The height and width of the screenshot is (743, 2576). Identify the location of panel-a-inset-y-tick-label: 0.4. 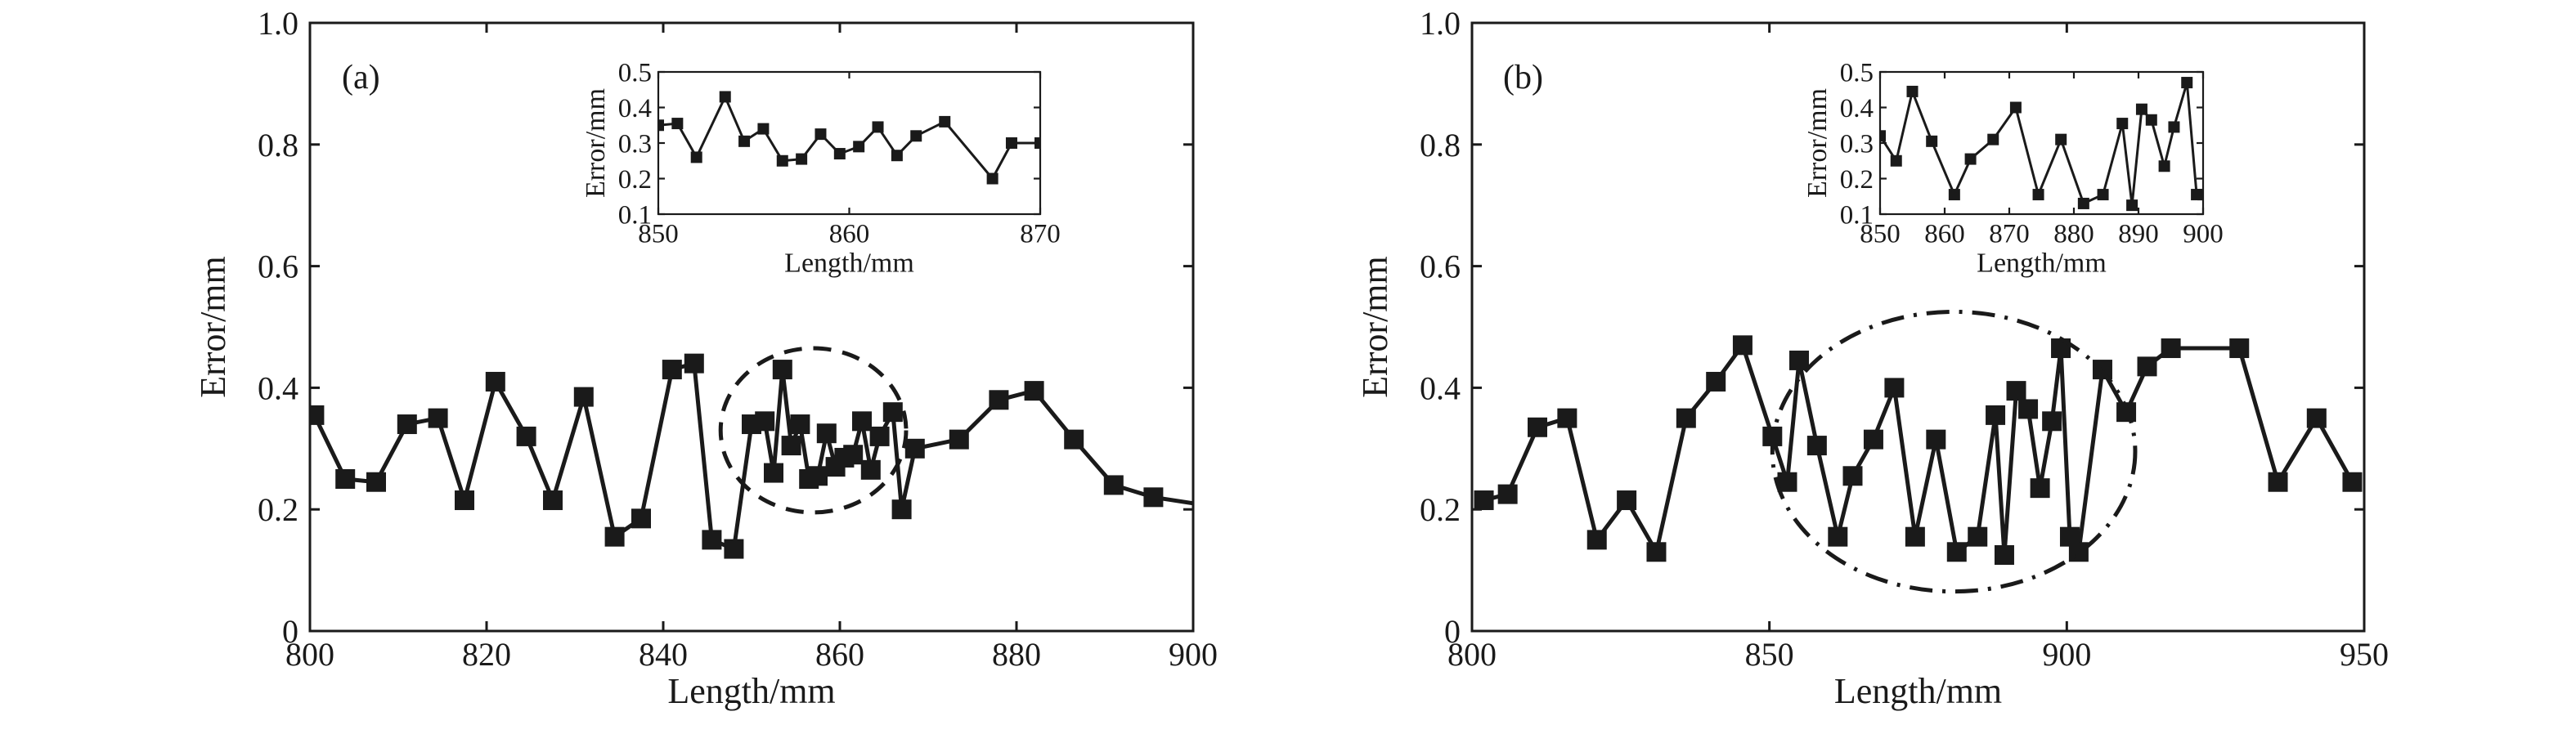
(635, 108).